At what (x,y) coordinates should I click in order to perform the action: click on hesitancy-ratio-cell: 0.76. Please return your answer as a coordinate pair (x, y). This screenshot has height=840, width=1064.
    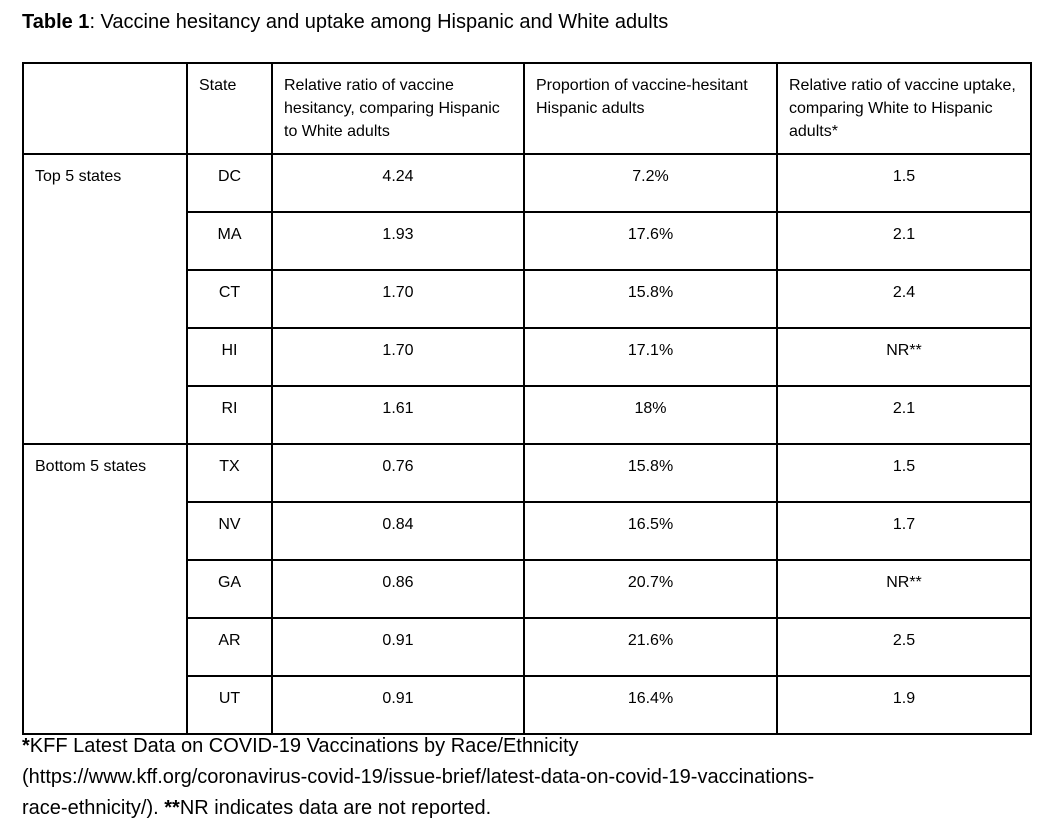
    Looking at the image, I should click on (398, 473).